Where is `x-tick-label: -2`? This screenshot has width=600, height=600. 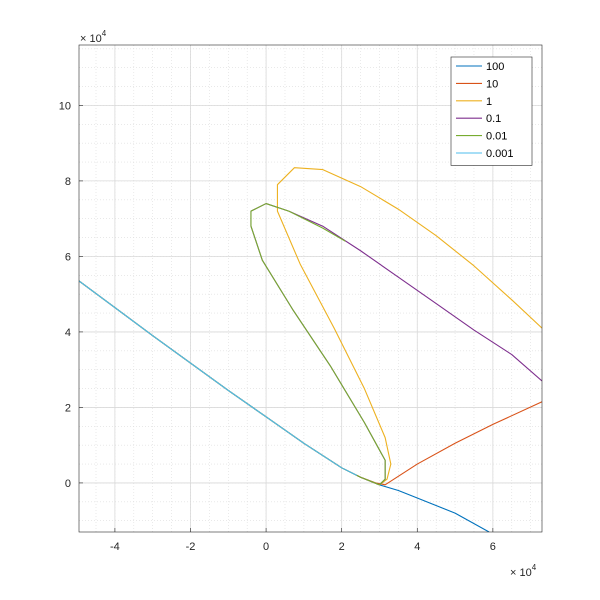
x-tick-label: -2 is located at coordinates (191, 547).